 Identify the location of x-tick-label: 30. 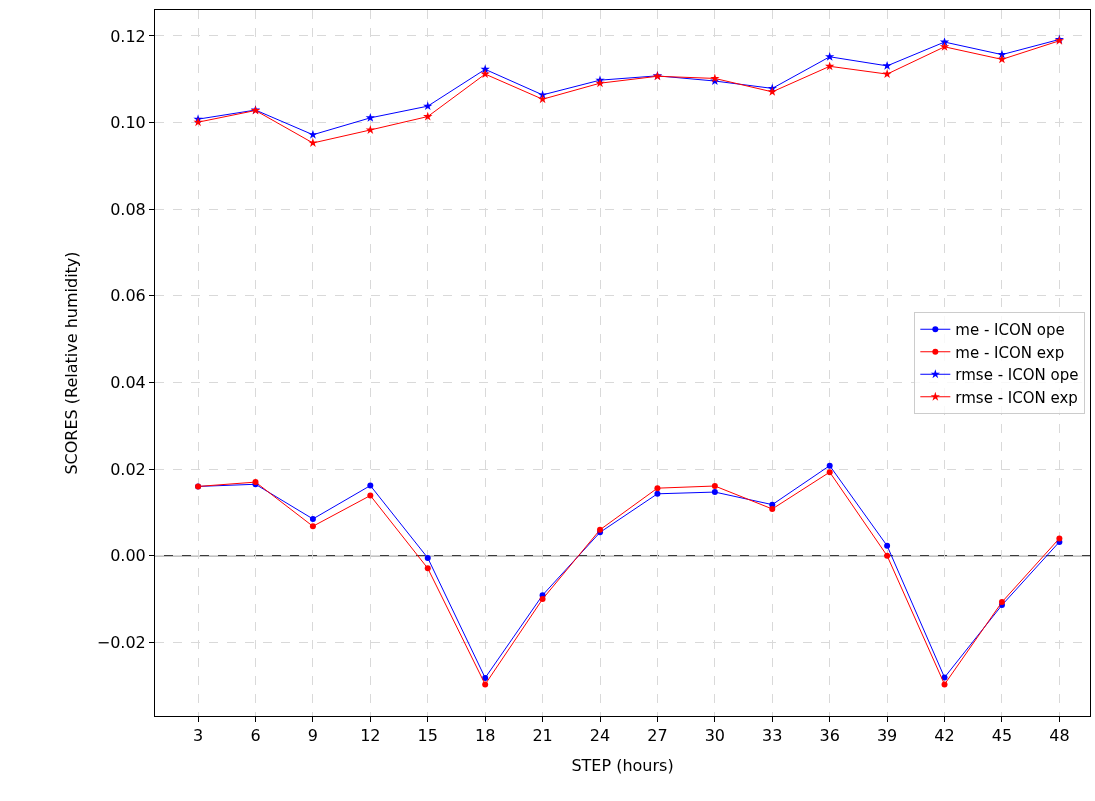
(715, 736).